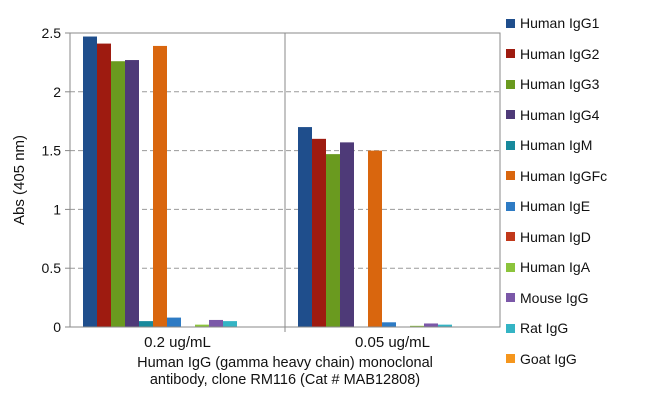  I want to click on legend-item: Human IgG1, so click(578, 23).